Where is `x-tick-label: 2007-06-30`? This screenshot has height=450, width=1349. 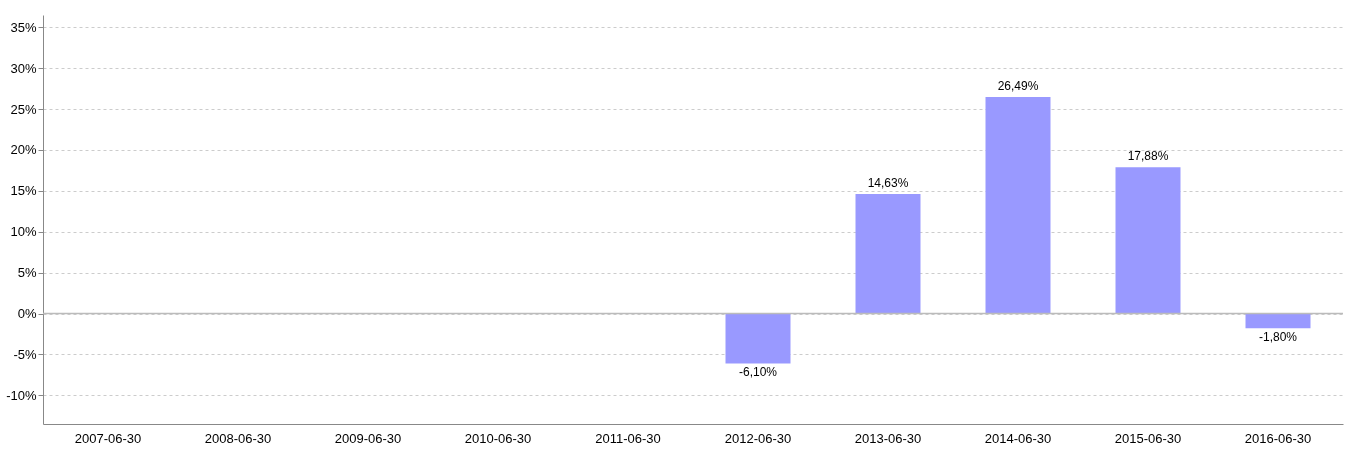
x-tick-label: 2007-06-30 is located at coordinates (108, 438).